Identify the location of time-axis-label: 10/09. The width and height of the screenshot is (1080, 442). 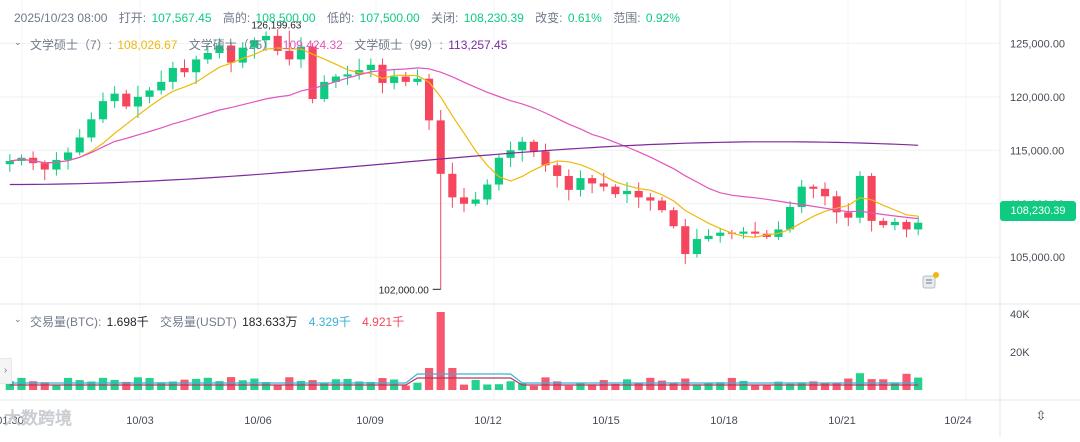
(370, 421).